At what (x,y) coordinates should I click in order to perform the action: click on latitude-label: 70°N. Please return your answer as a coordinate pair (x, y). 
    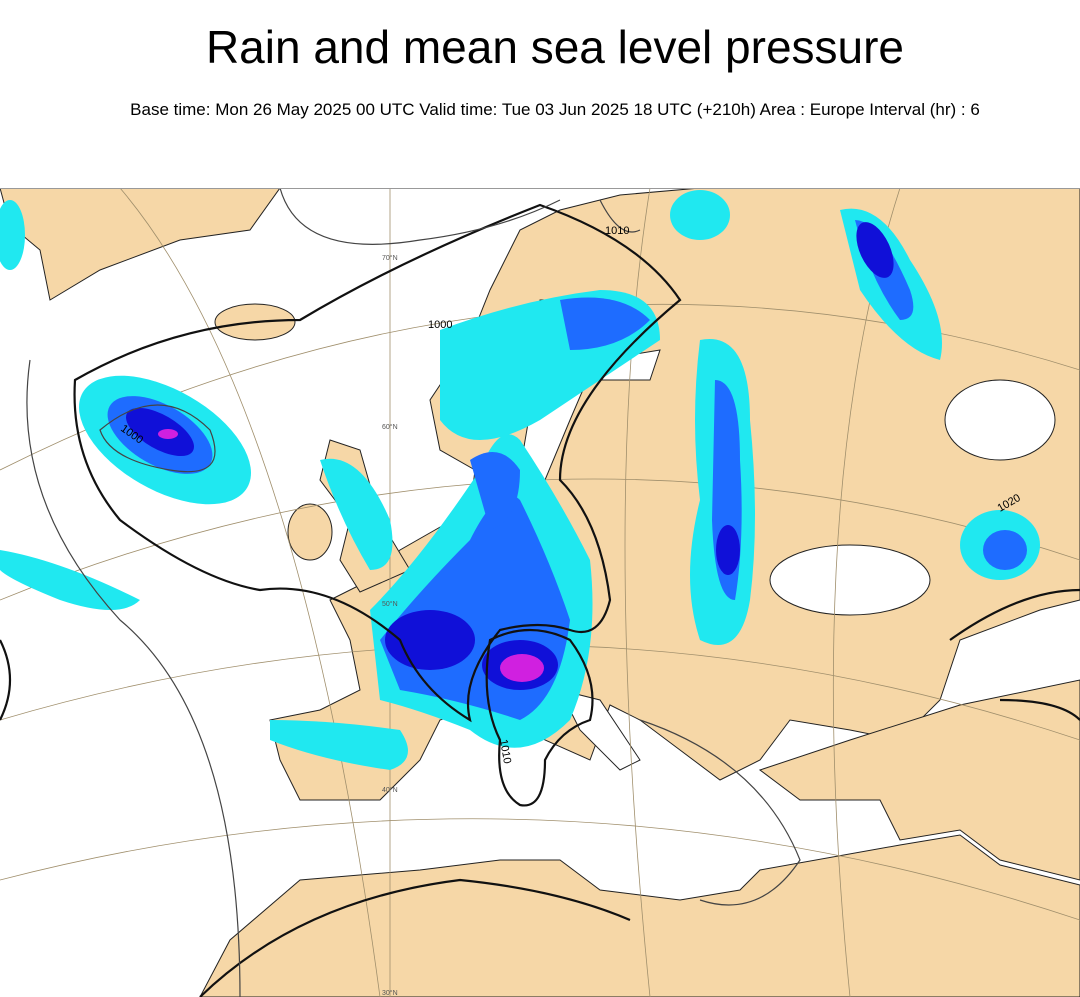
    Looking at the image, I should click on (390, 258).